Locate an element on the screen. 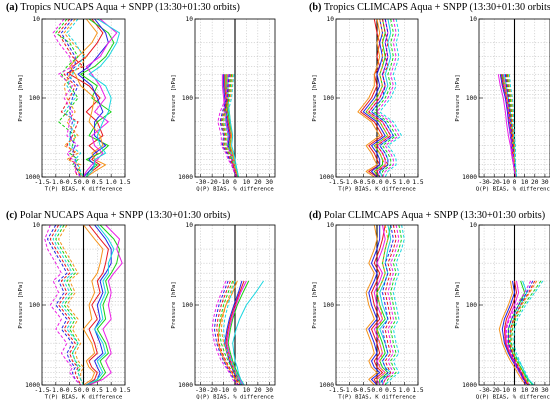 The width and height of the screenshot is (550, 409). x-tick-label: 20 is located at coordinates (535, 390).